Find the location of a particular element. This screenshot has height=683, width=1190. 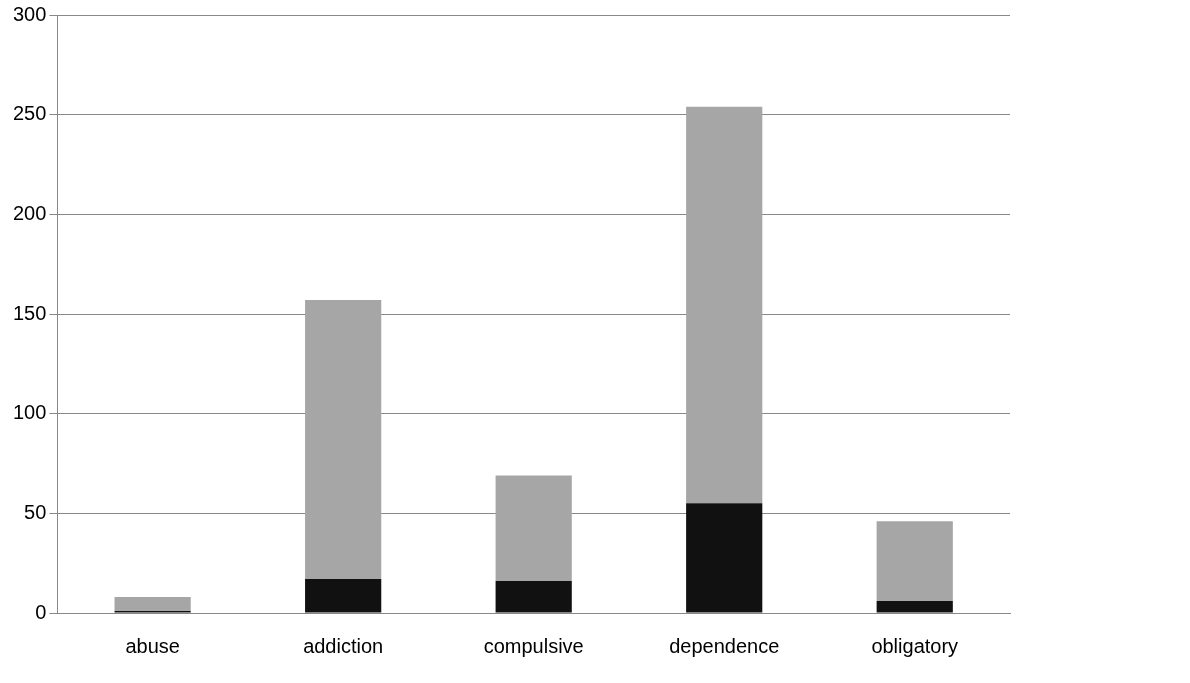

x-tick-label: addiction is located at coordinates (343, 645).